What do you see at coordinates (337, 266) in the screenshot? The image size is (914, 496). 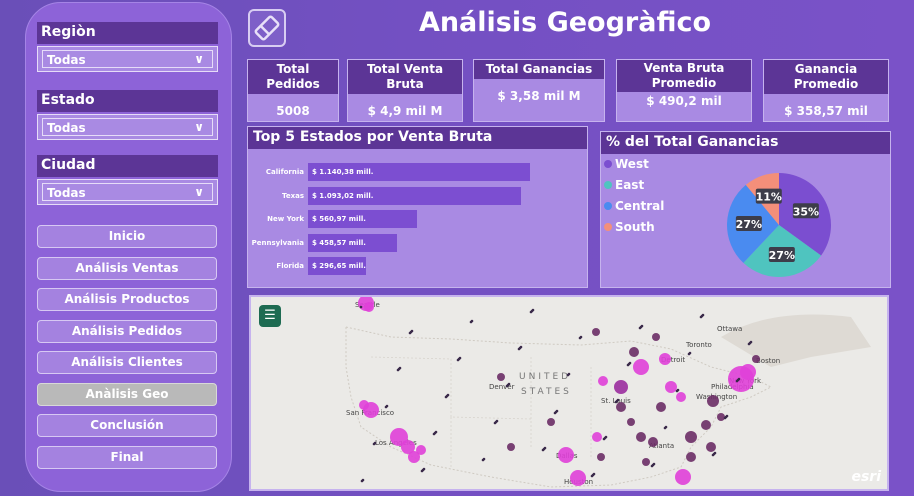 I see `bar: $ 296,65 mill.` at bounding box center [337, 266].